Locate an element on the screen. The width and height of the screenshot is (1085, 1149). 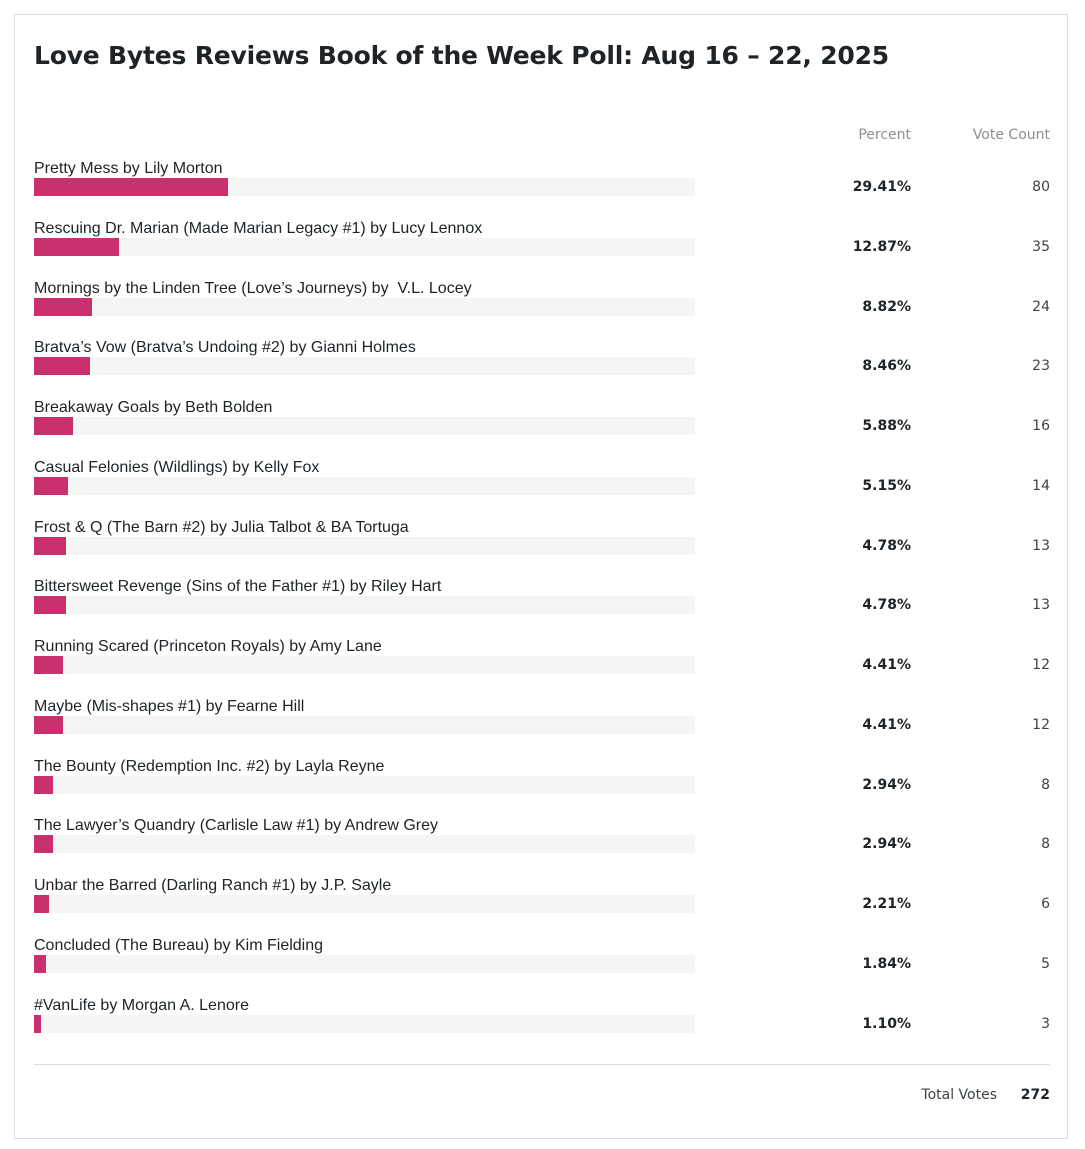
poll-answer-row: #VanLife by Morgan A. Lenore 1.10% 3 is located at coordinates (541, 1027).